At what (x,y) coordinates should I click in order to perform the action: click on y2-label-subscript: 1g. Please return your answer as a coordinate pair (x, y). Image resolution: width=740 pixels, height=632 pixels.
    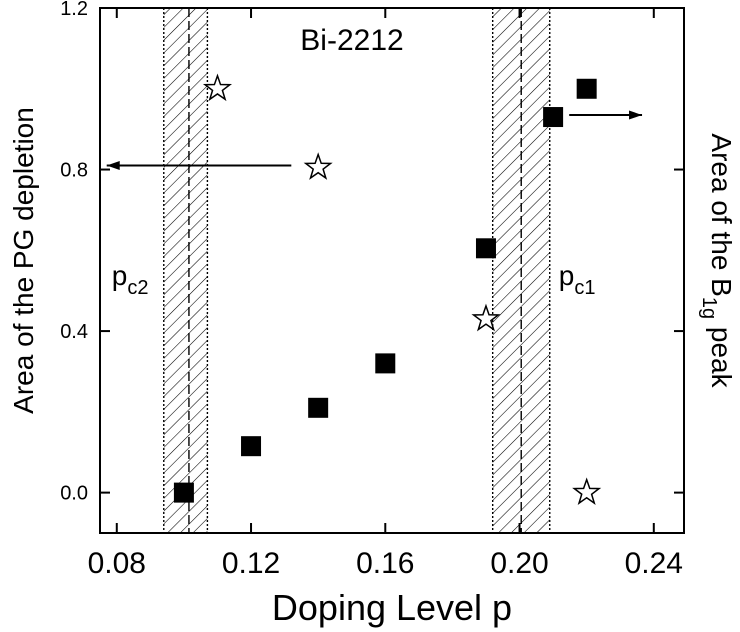
    Looking at the image, I should click on (709, 308).